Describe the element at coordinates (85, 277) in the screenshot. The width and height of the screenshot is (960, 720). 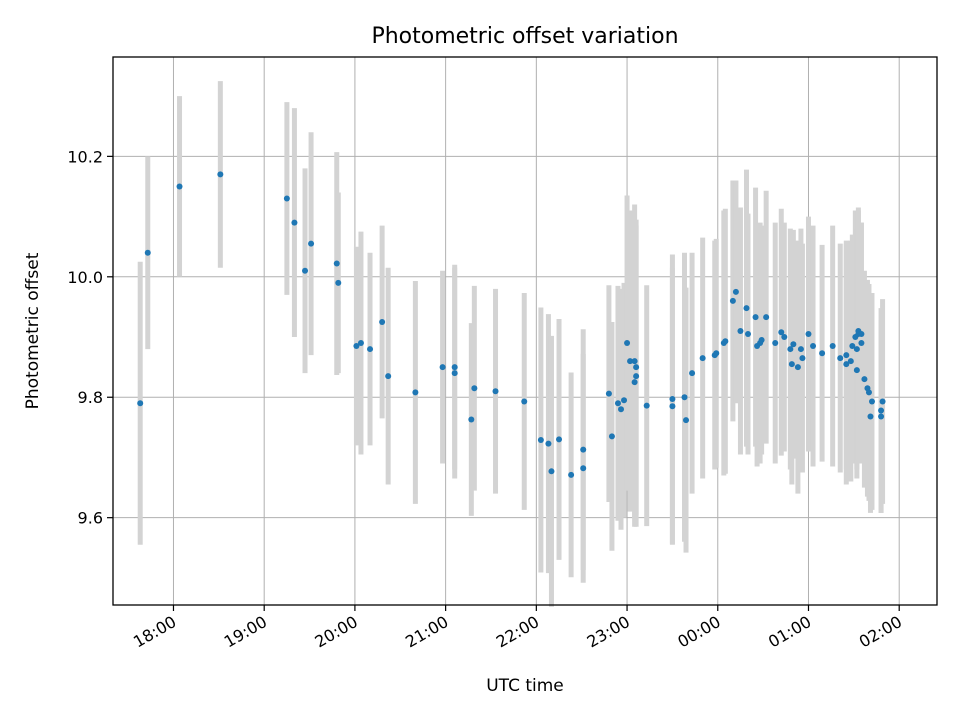
I see `y-tick-label: 10.0` at that location.